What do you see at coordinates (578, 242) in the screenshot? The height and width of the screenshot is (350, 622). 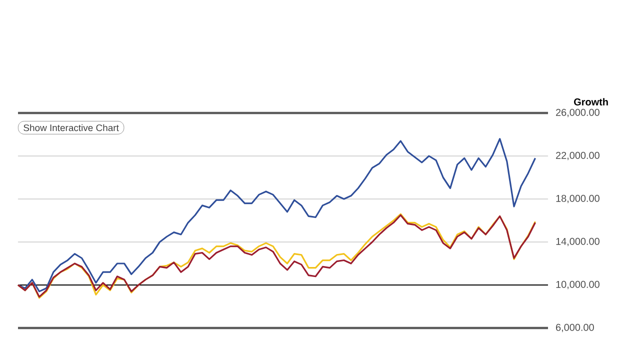 I see `y-tick-label: 14,000.00` at bounding box center [578, 242].